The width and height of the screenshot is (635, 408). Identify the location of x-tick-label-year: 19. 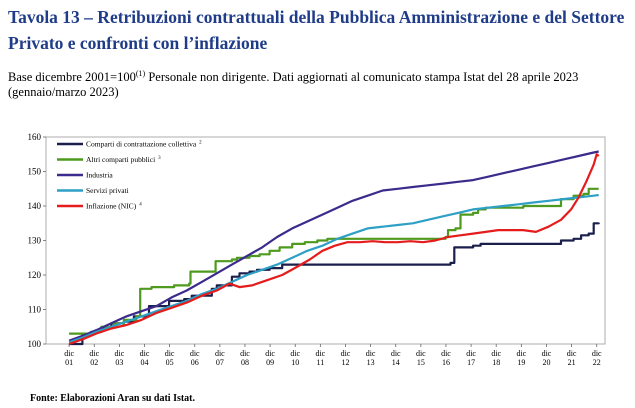
(521, 362).